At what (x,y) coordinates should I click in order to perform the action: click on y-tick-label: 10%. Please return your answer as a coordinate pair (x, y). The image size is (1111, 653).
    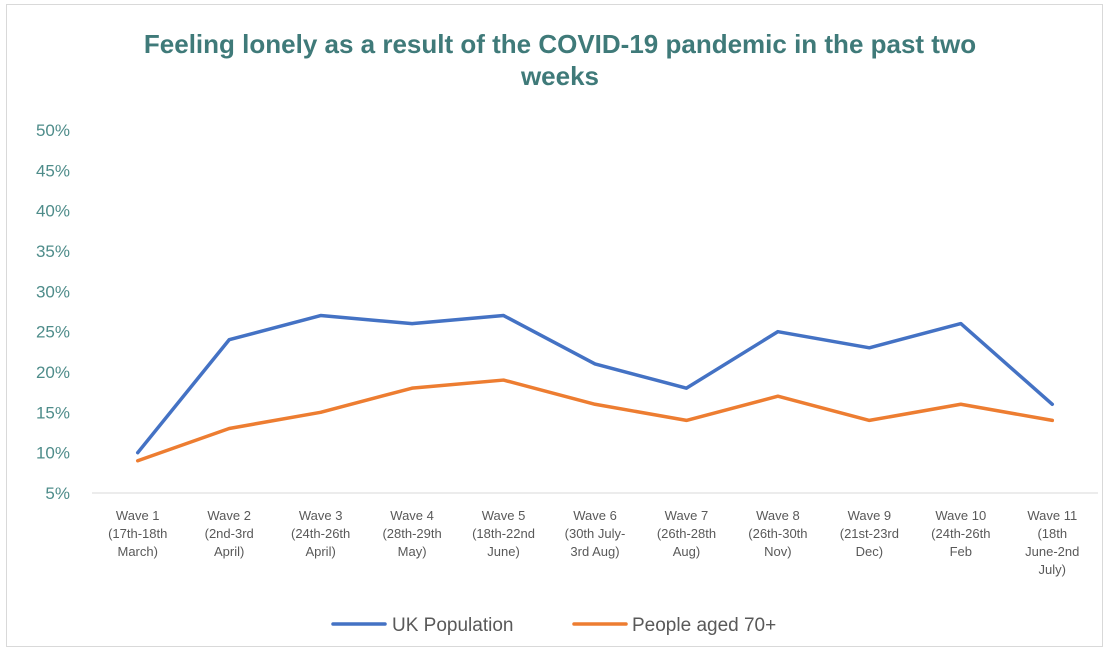
    Looking at the image, I should click on (53, 453).